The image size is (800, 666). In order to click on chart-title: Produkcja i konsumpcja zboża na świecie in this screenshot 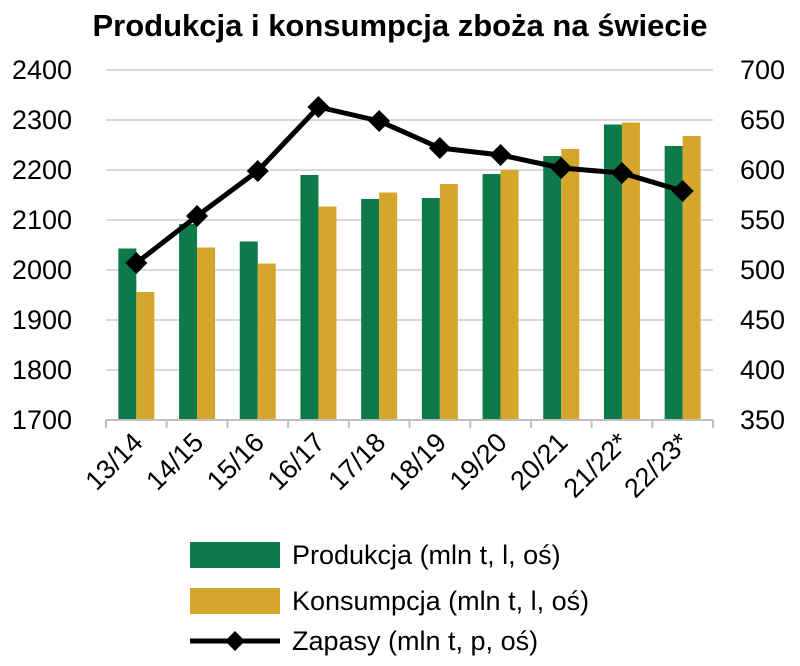, I will do `click(399, 25)`.